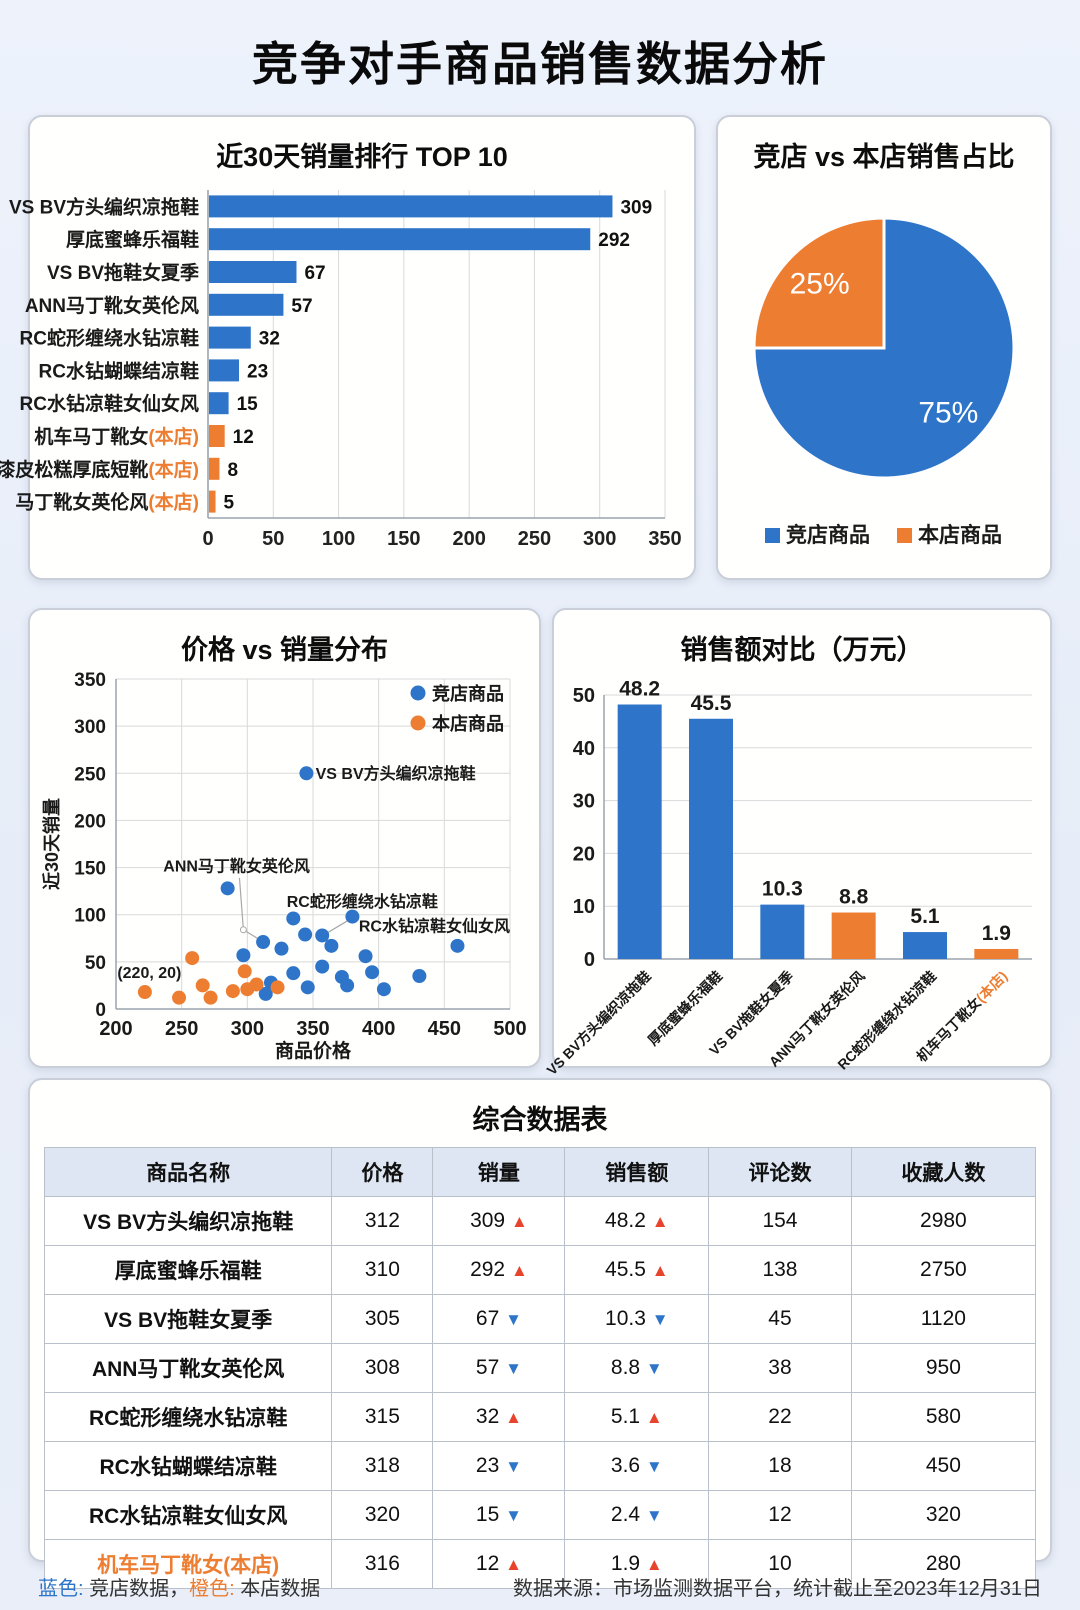  I want to click on pie-percent-label: 75%, so click(948, 412).